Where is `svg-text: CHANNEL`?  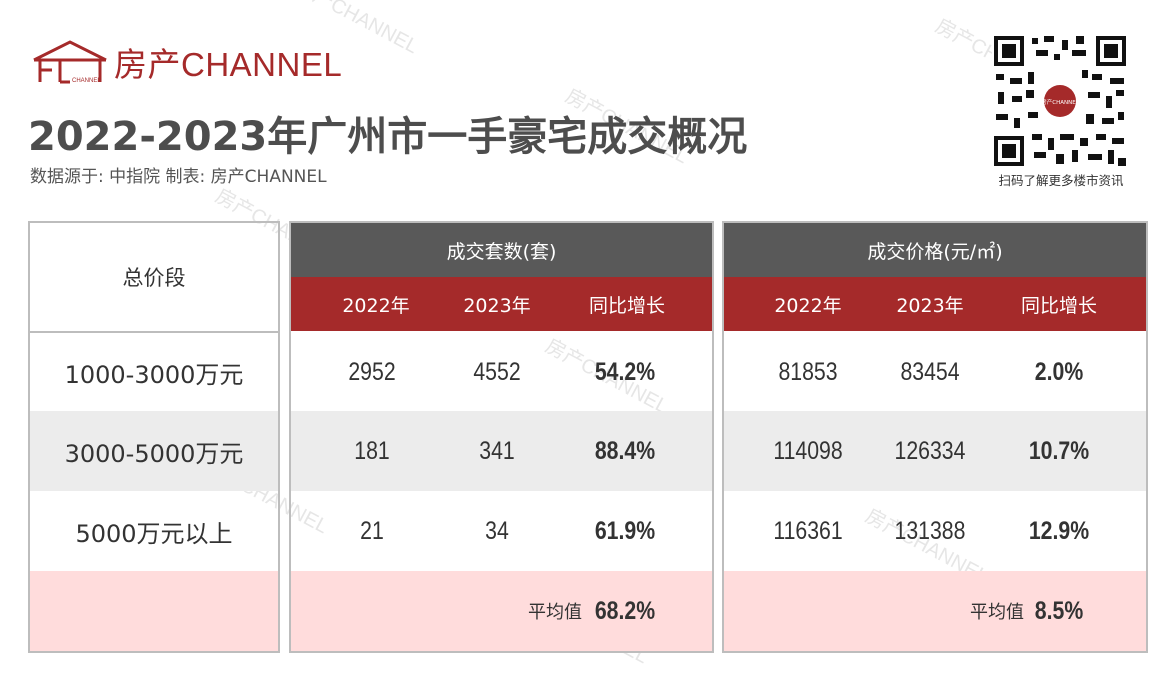
svg-text: CHANNEL is located at coordinates (86, 81).